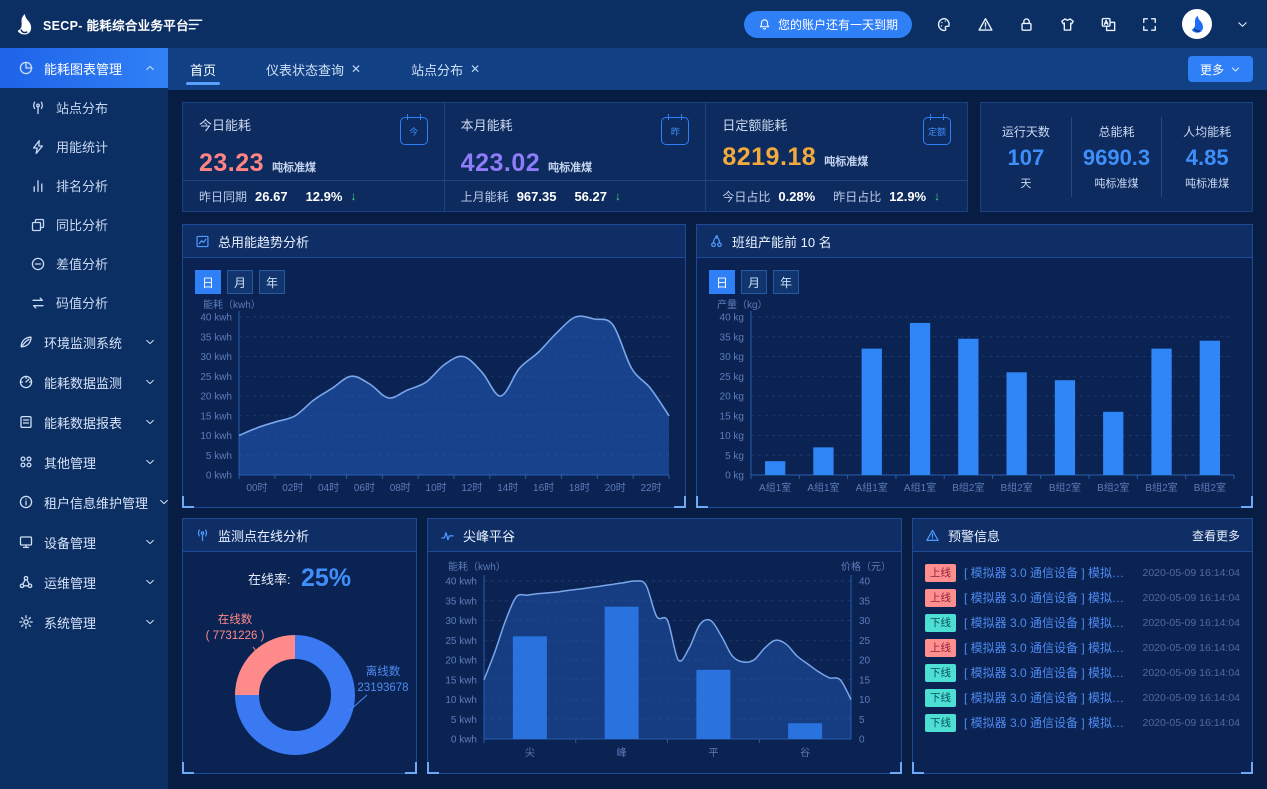  Describe the element at coordinates (461, 641) in the screenshot. I see `svg-text: 25 kwh` at that location.